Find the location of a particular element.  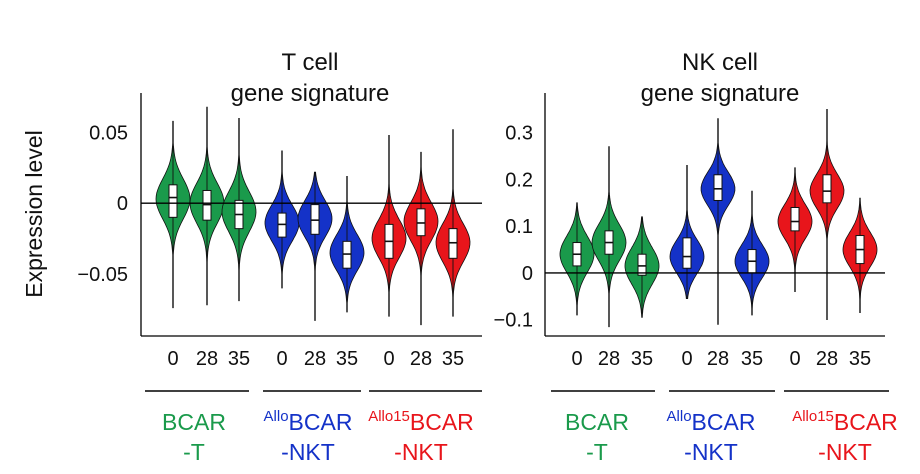

panel-title-line: NK cell is located at coordinates (720, 62).